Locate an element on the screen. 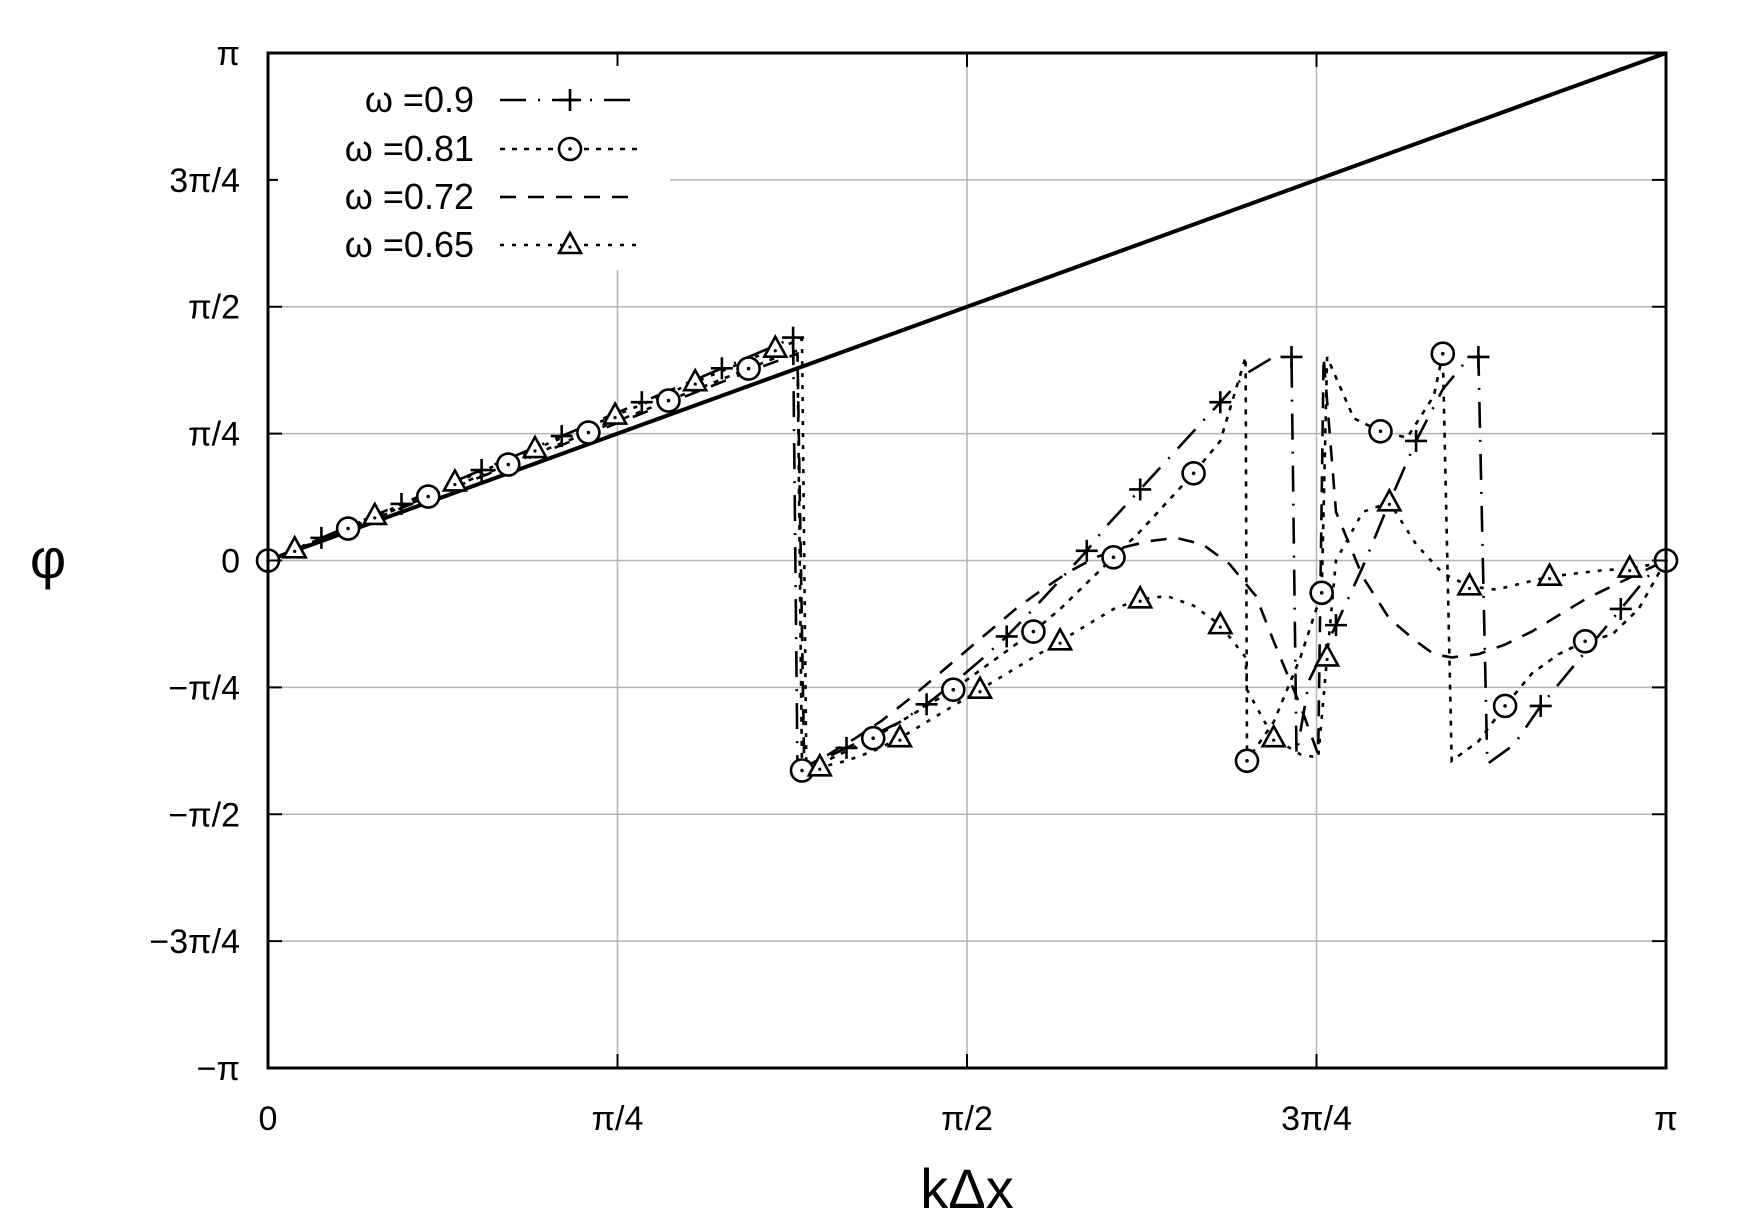 The width and height of the screenshot is (1750, 1222). series-3-marker-25-shape is located at coordinates (900, 735).